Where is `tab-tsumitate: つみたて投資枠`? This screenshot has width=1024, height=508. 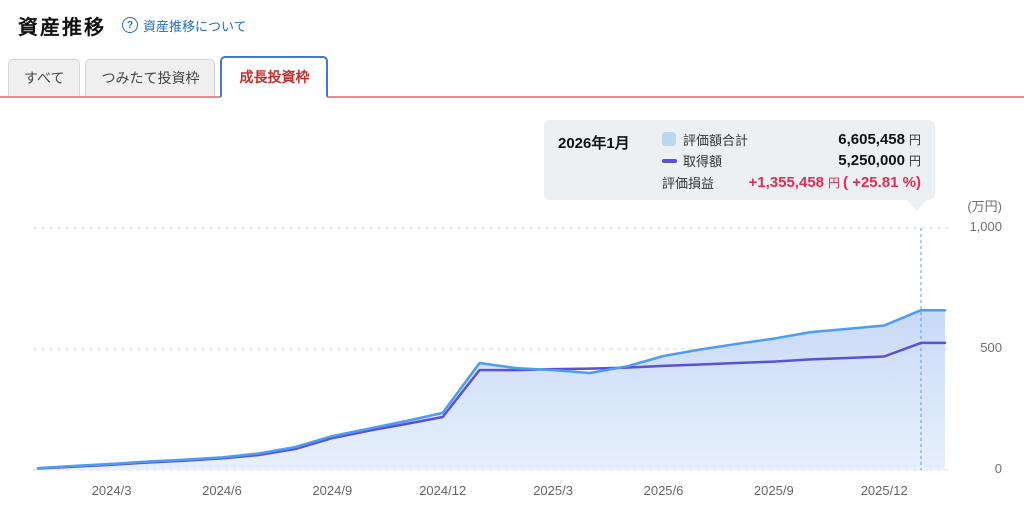 tab-tsumitate: つみたて投資枠 is located at coordinates (150, 77).